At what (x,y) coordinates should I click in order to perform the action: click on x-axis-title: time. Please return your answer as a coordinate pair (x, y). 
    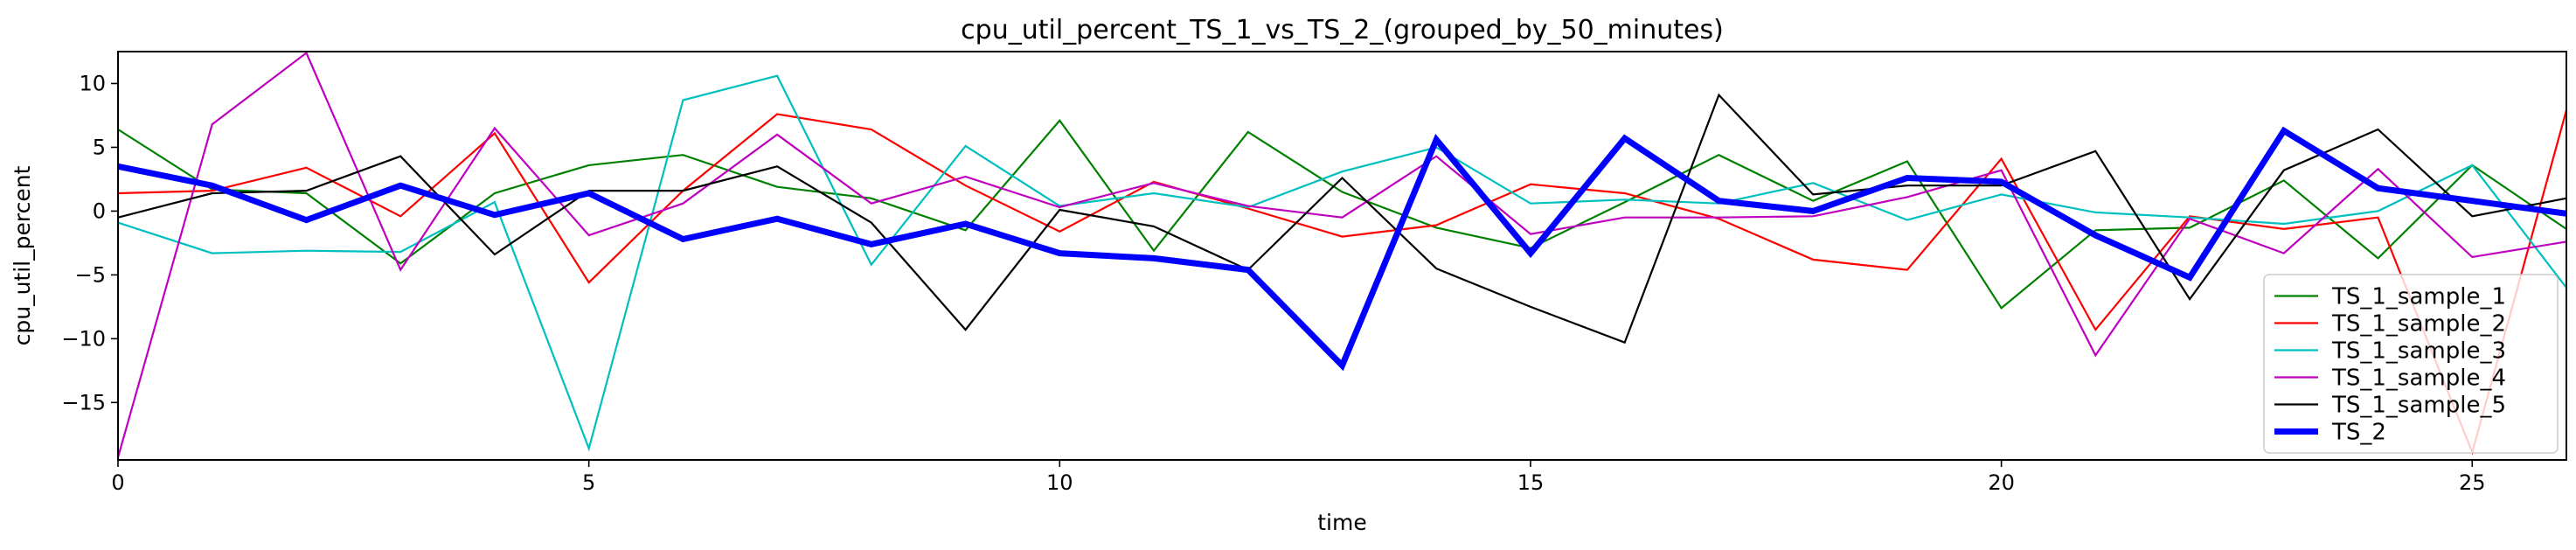
    Looking at the image, I should click on (1341, 522).